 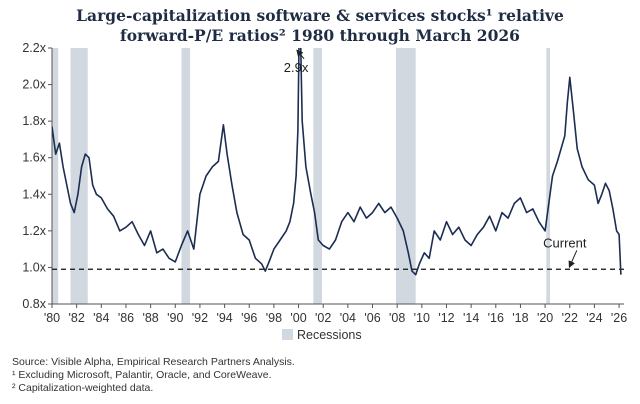 I want to click on x-tick-label: '04, so click(x=348, y=318).